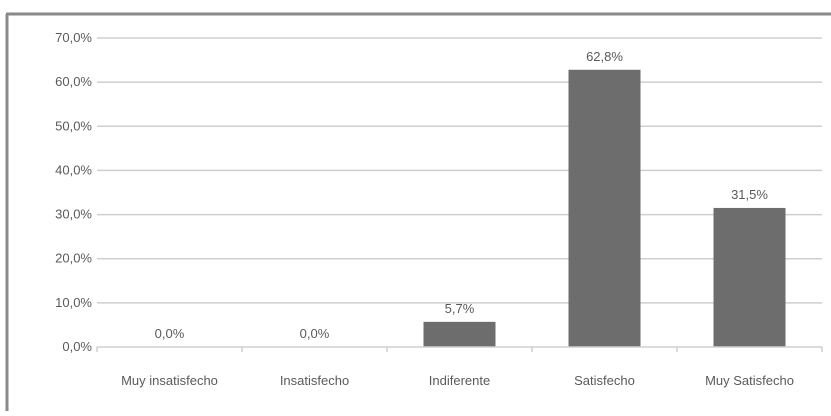 Image resolution: width=831 pixels, height=416 pixels. I want to click on y-tick-label: 60,0%, so click(73, 81).